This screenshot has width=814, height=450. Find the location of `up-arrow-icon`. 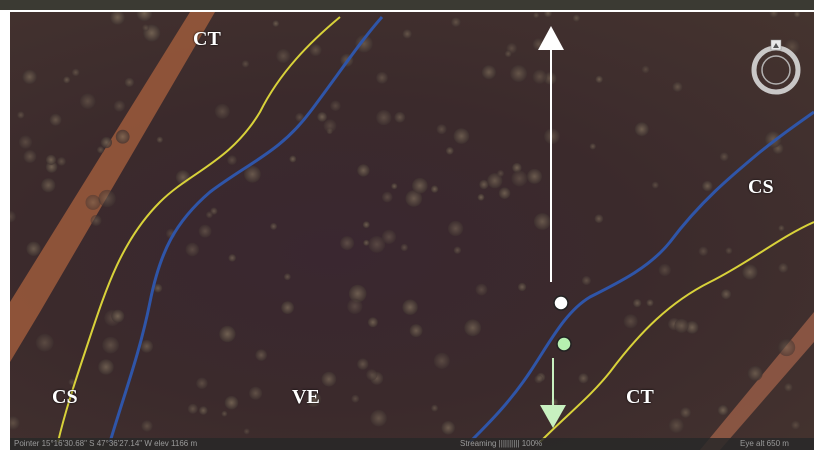

up-arrow-icon is located at coordinates (551, 154).